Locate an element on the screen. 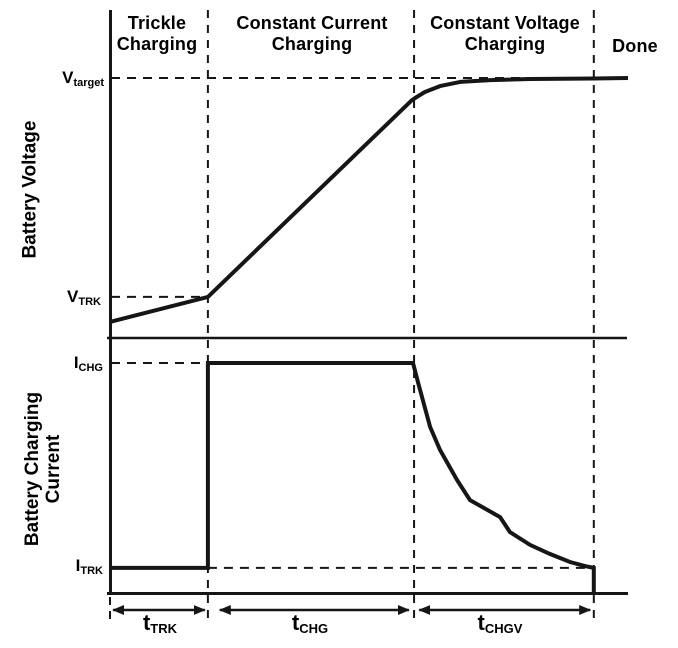 This screenshot has width=678, height=648. i-chg-symbol: I is located at coordinates (76, 362).